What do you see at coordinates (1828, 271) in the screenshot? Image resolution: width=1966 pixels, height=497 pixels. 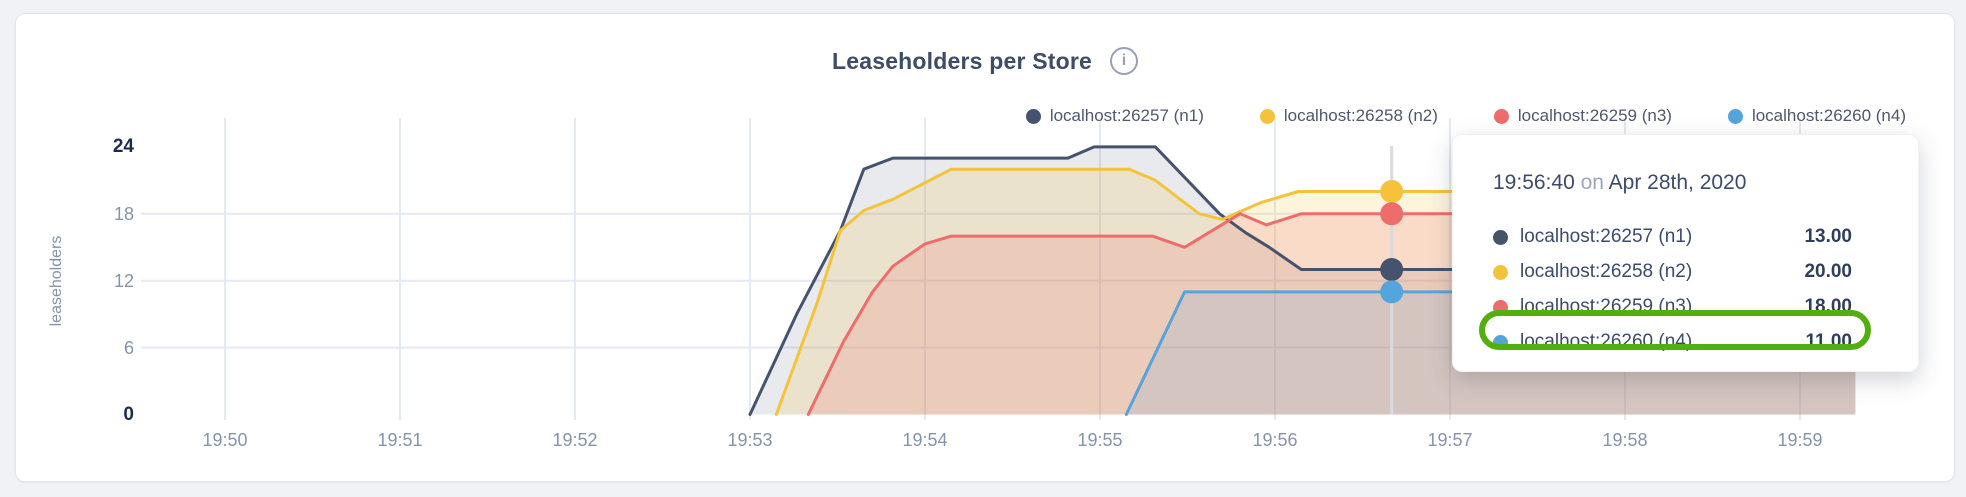 I see `tooltip-series-value: 20.00` at bounding box center [1828, 271].